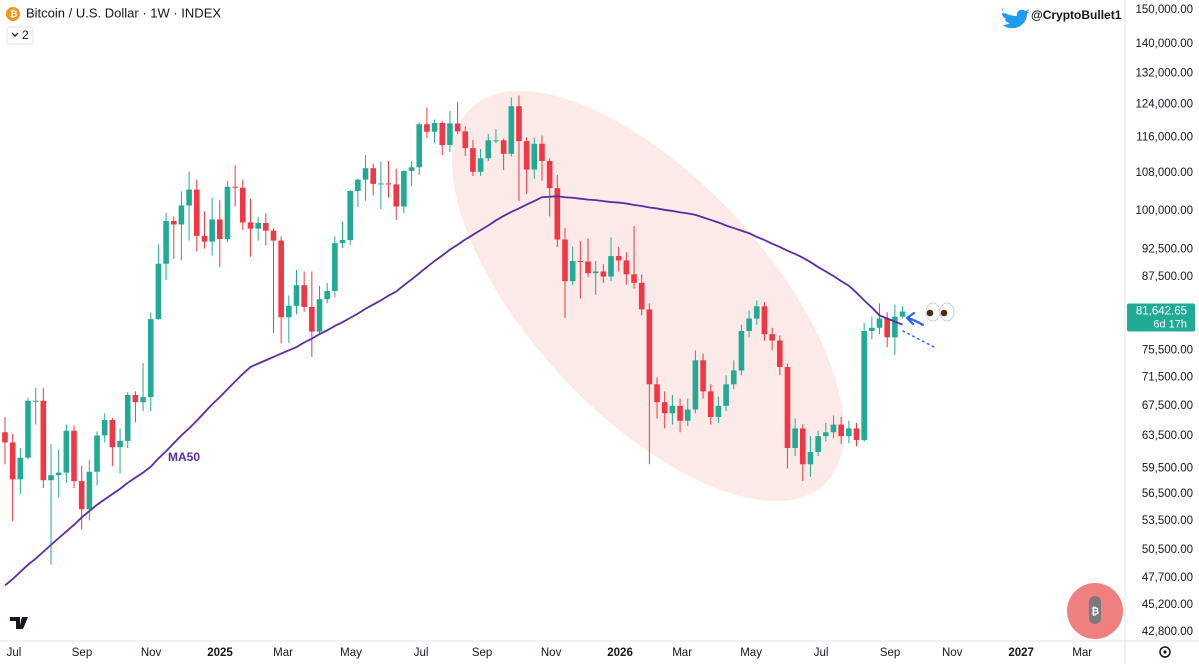 The height and width of the screenshot is (664, 1199). Describe the element at coordinates (620, 653) in the screenshot. I see `x-tick-label: 2026` at that location.